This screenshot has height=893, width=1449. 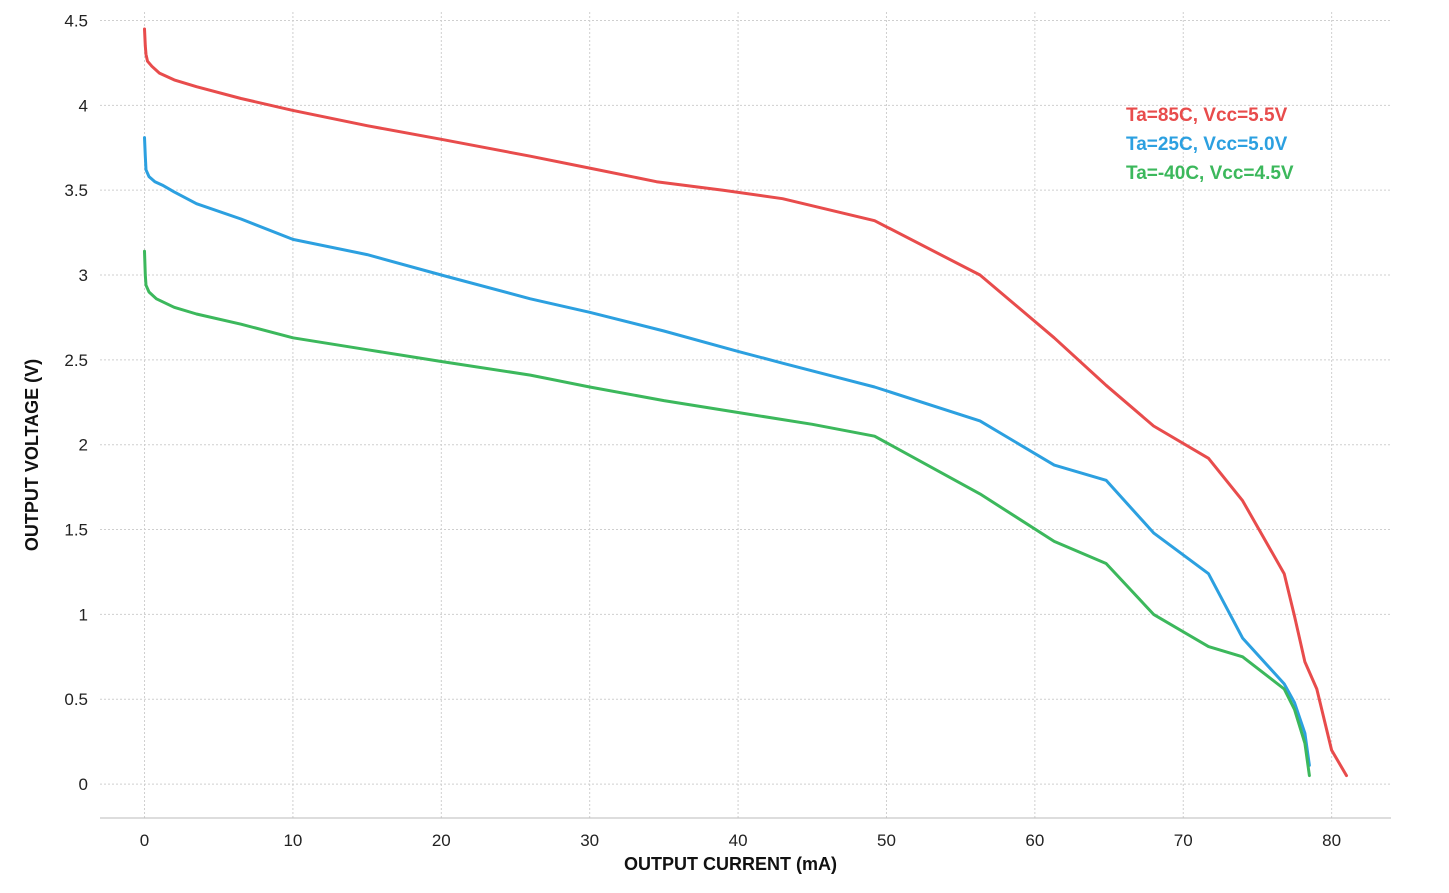 I want to click on x-tick-labels: 0 10 20 30 40 50 60 70 80, so click(x=740, y=840).